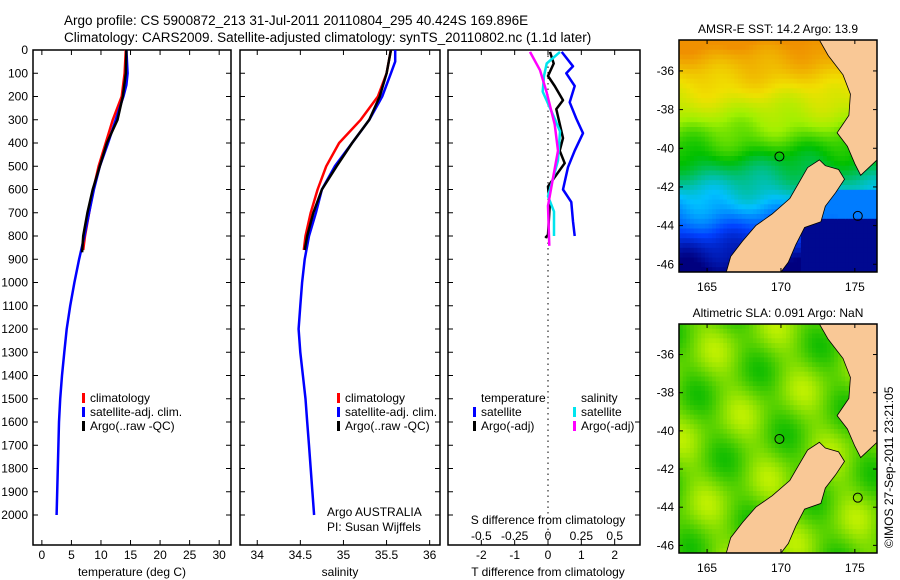 This screenshot has width=900, height=580. Describe the element at coordinates (581, 555) in the screenshot. I see `x-tick-label: 1` at that location.